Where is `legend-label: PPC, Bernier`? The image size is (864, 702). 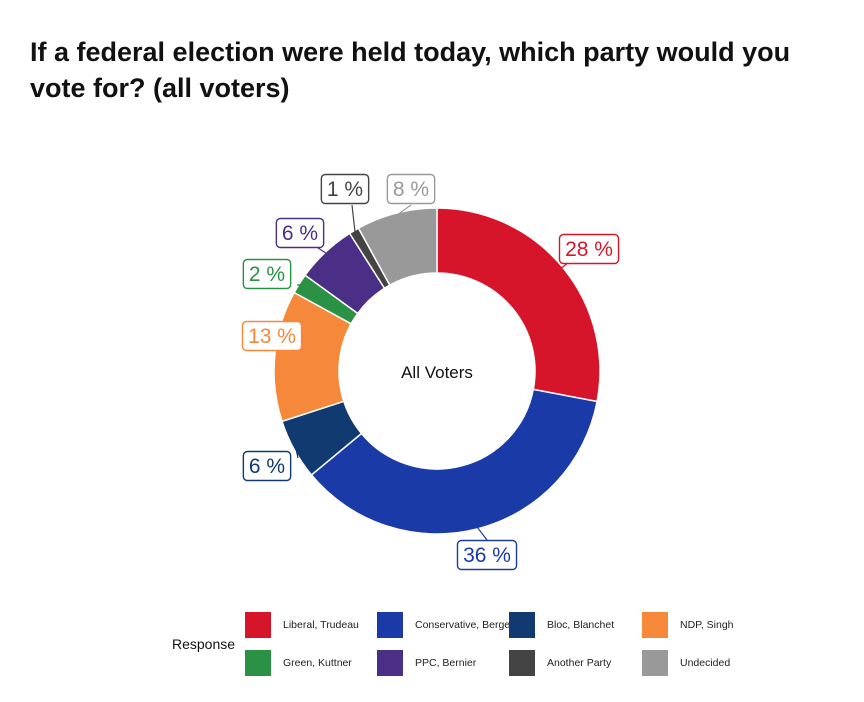
legend-label: PPC, Bernier is located at coordinates (446, 663).